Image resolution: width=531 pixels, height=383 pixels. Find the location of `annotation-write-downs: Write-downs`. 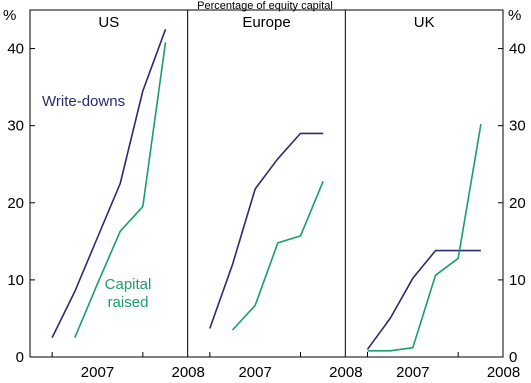

annotation-write-downs: Write-downs is located at coordinates (83, 101).